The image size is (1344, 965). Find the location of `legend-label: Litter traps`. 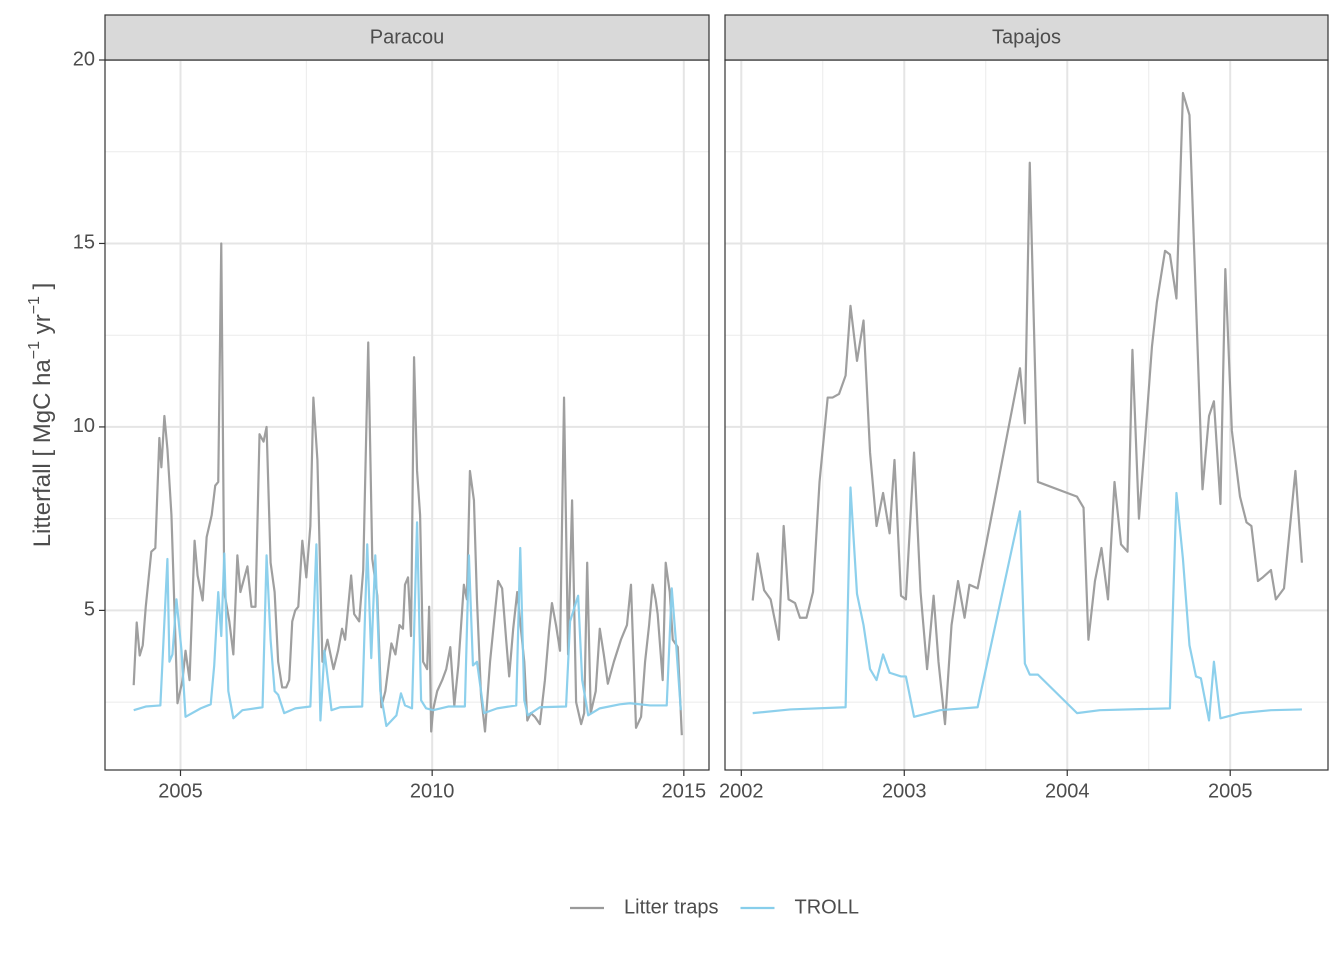

legend-label: Litter traps is located at coordinates (671, 907).